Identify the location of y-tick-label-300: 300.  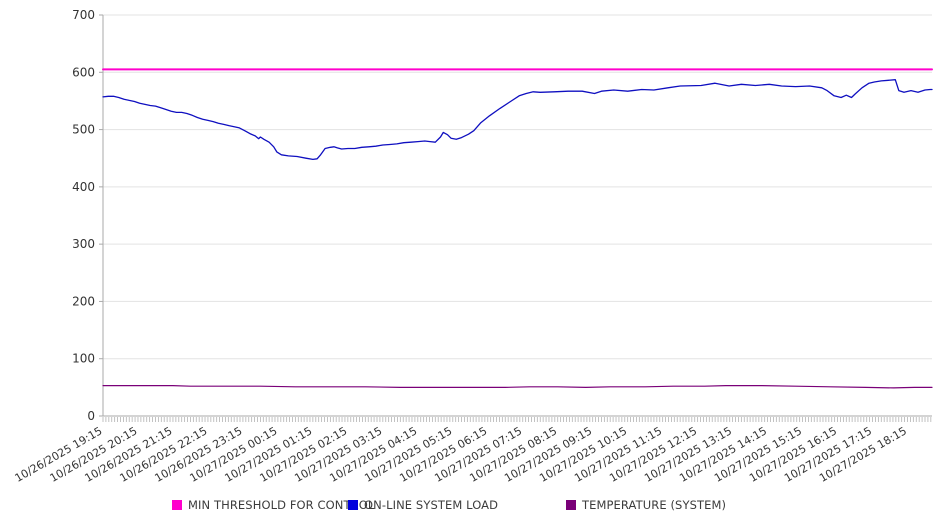
(83, 244).